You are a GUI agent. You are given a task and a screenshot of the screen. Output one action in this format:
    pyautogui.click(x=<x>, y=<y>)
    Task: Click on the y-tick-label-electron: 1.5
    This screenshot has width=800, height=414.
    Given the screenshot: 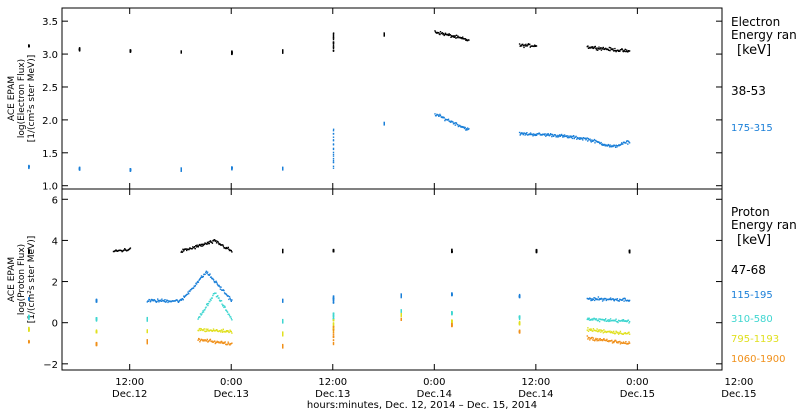 What is the action you would take?
    pyautogui.click(x=50, y=154)
    